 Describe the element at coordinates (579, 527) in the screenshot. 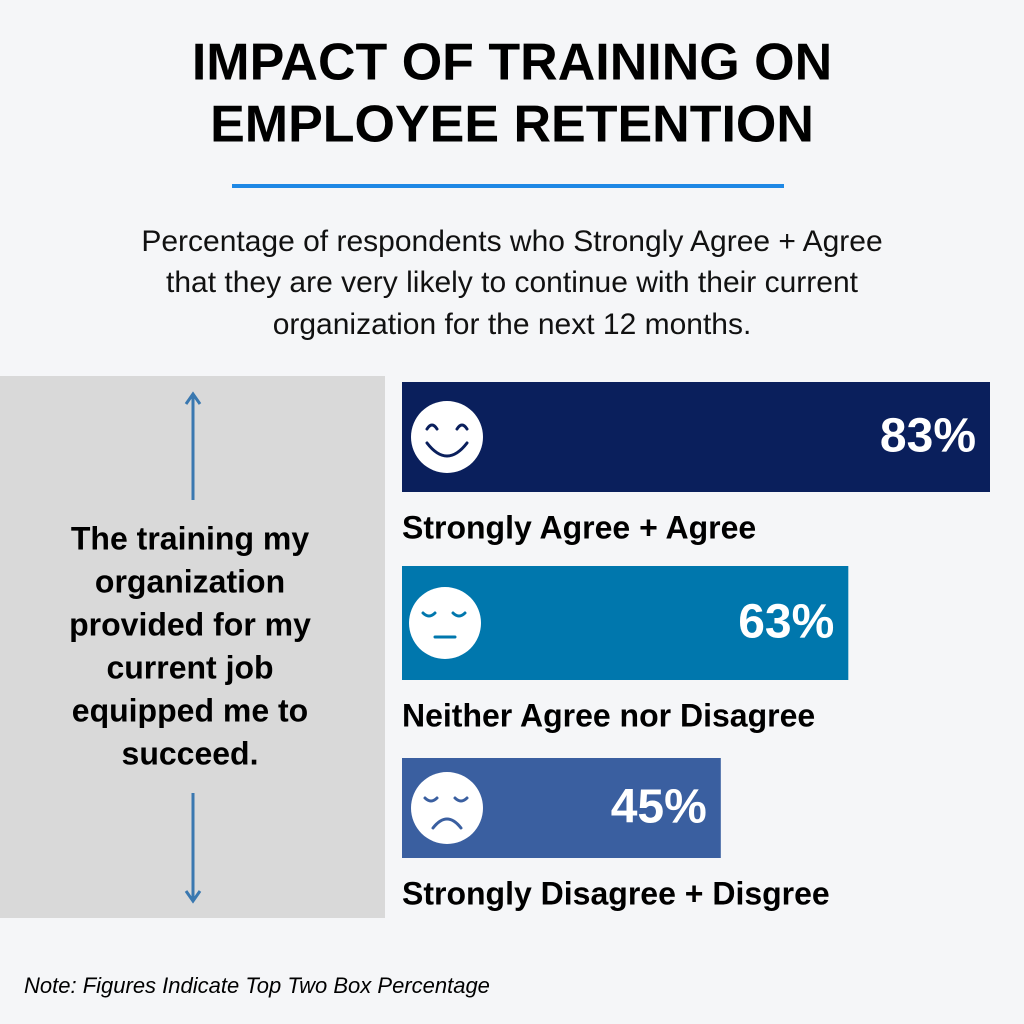

I see `category-label: Strongly Agree + Agree` at that location.